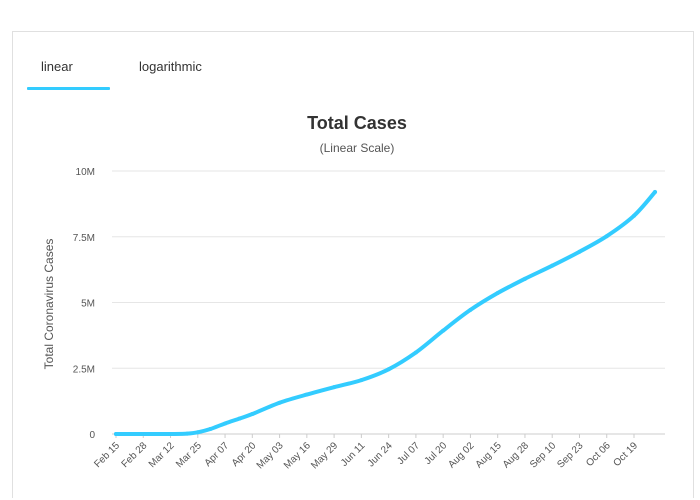 The height and width of the screenshot is (500, 700). What do you see at coordinates (170, 66) in the screenshot?
I see `tab-logarithmic: logarithmic` at bounding box center [170, 66].